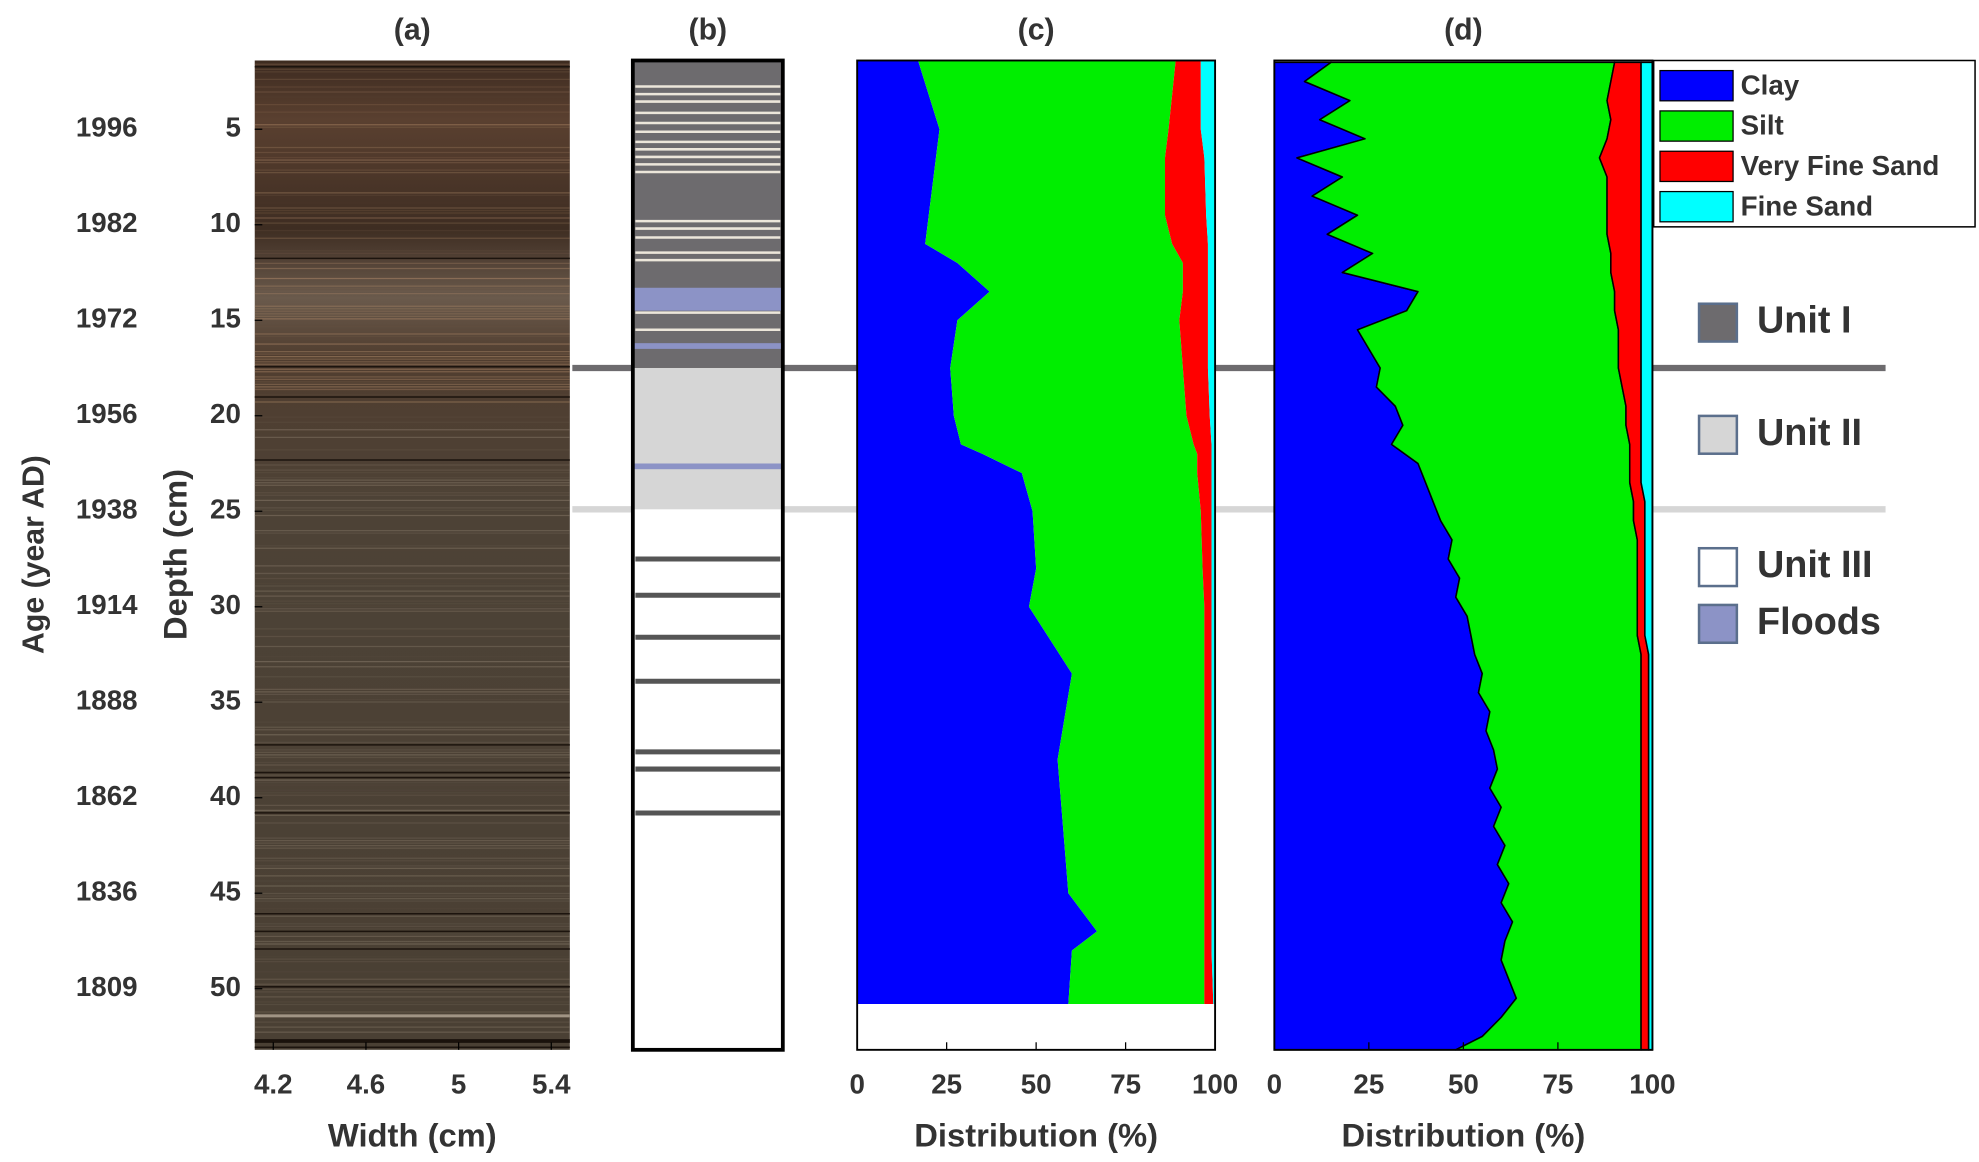 The image size is (1979, 1162). Describe the element at coordinates (1770, 84) in the screenshot. I see `legend-label: Clay` at that location.